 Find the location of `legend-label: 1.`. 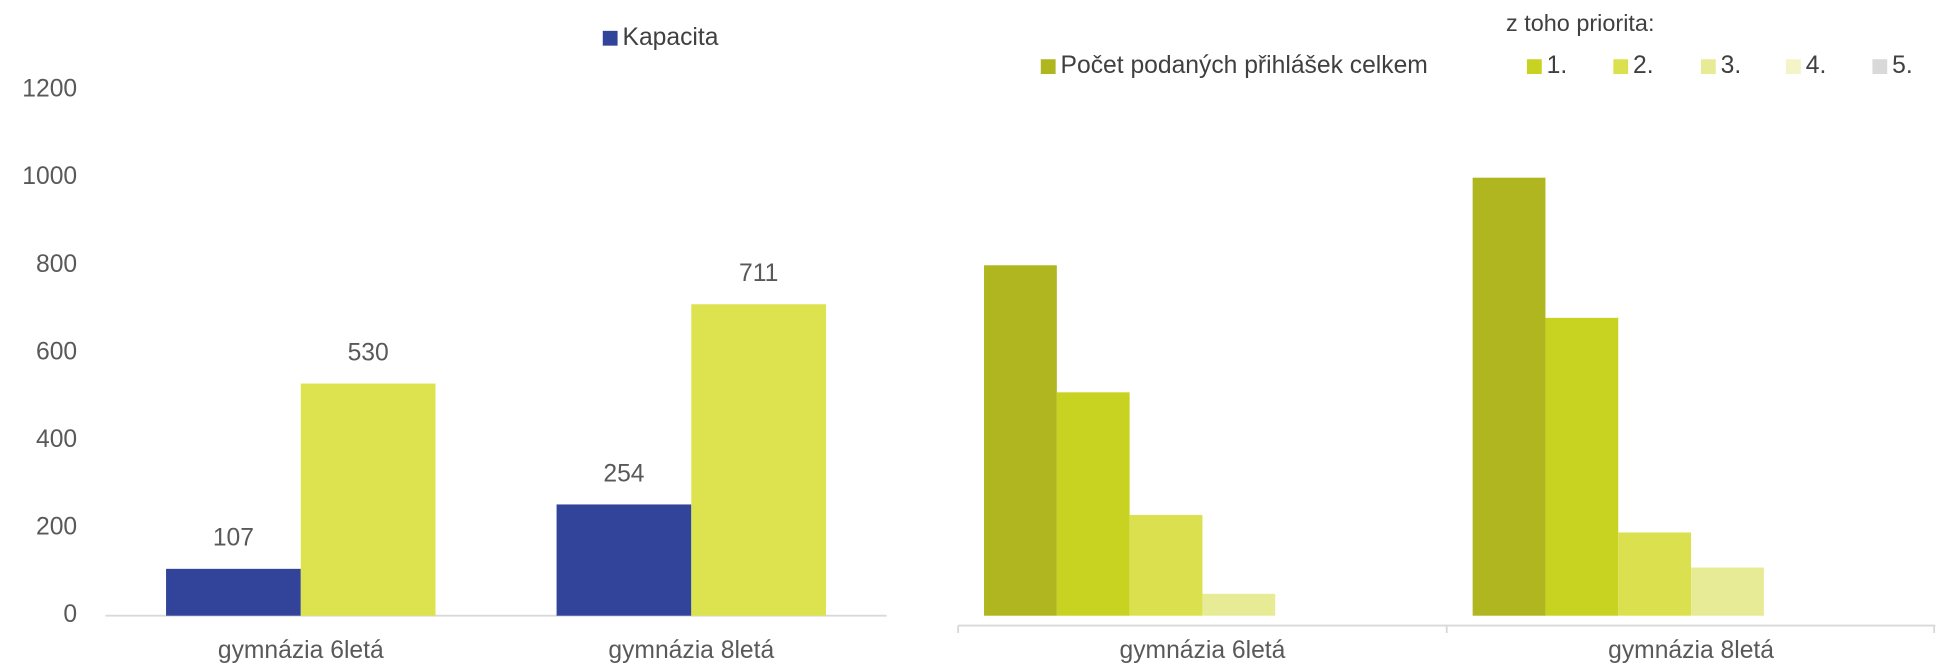

legend-label: 1. is located at coordinates (1557, 65).